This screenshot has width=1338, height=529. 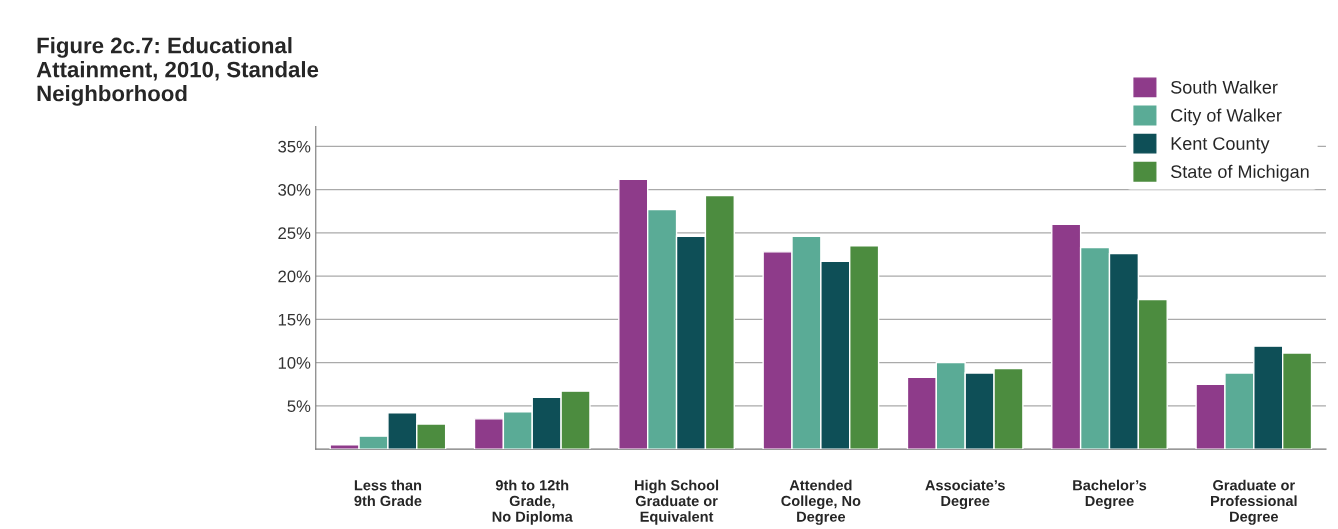 I want to click on x-tick-label: Graduate or Professional Degree, so click(x=1254, y=502).